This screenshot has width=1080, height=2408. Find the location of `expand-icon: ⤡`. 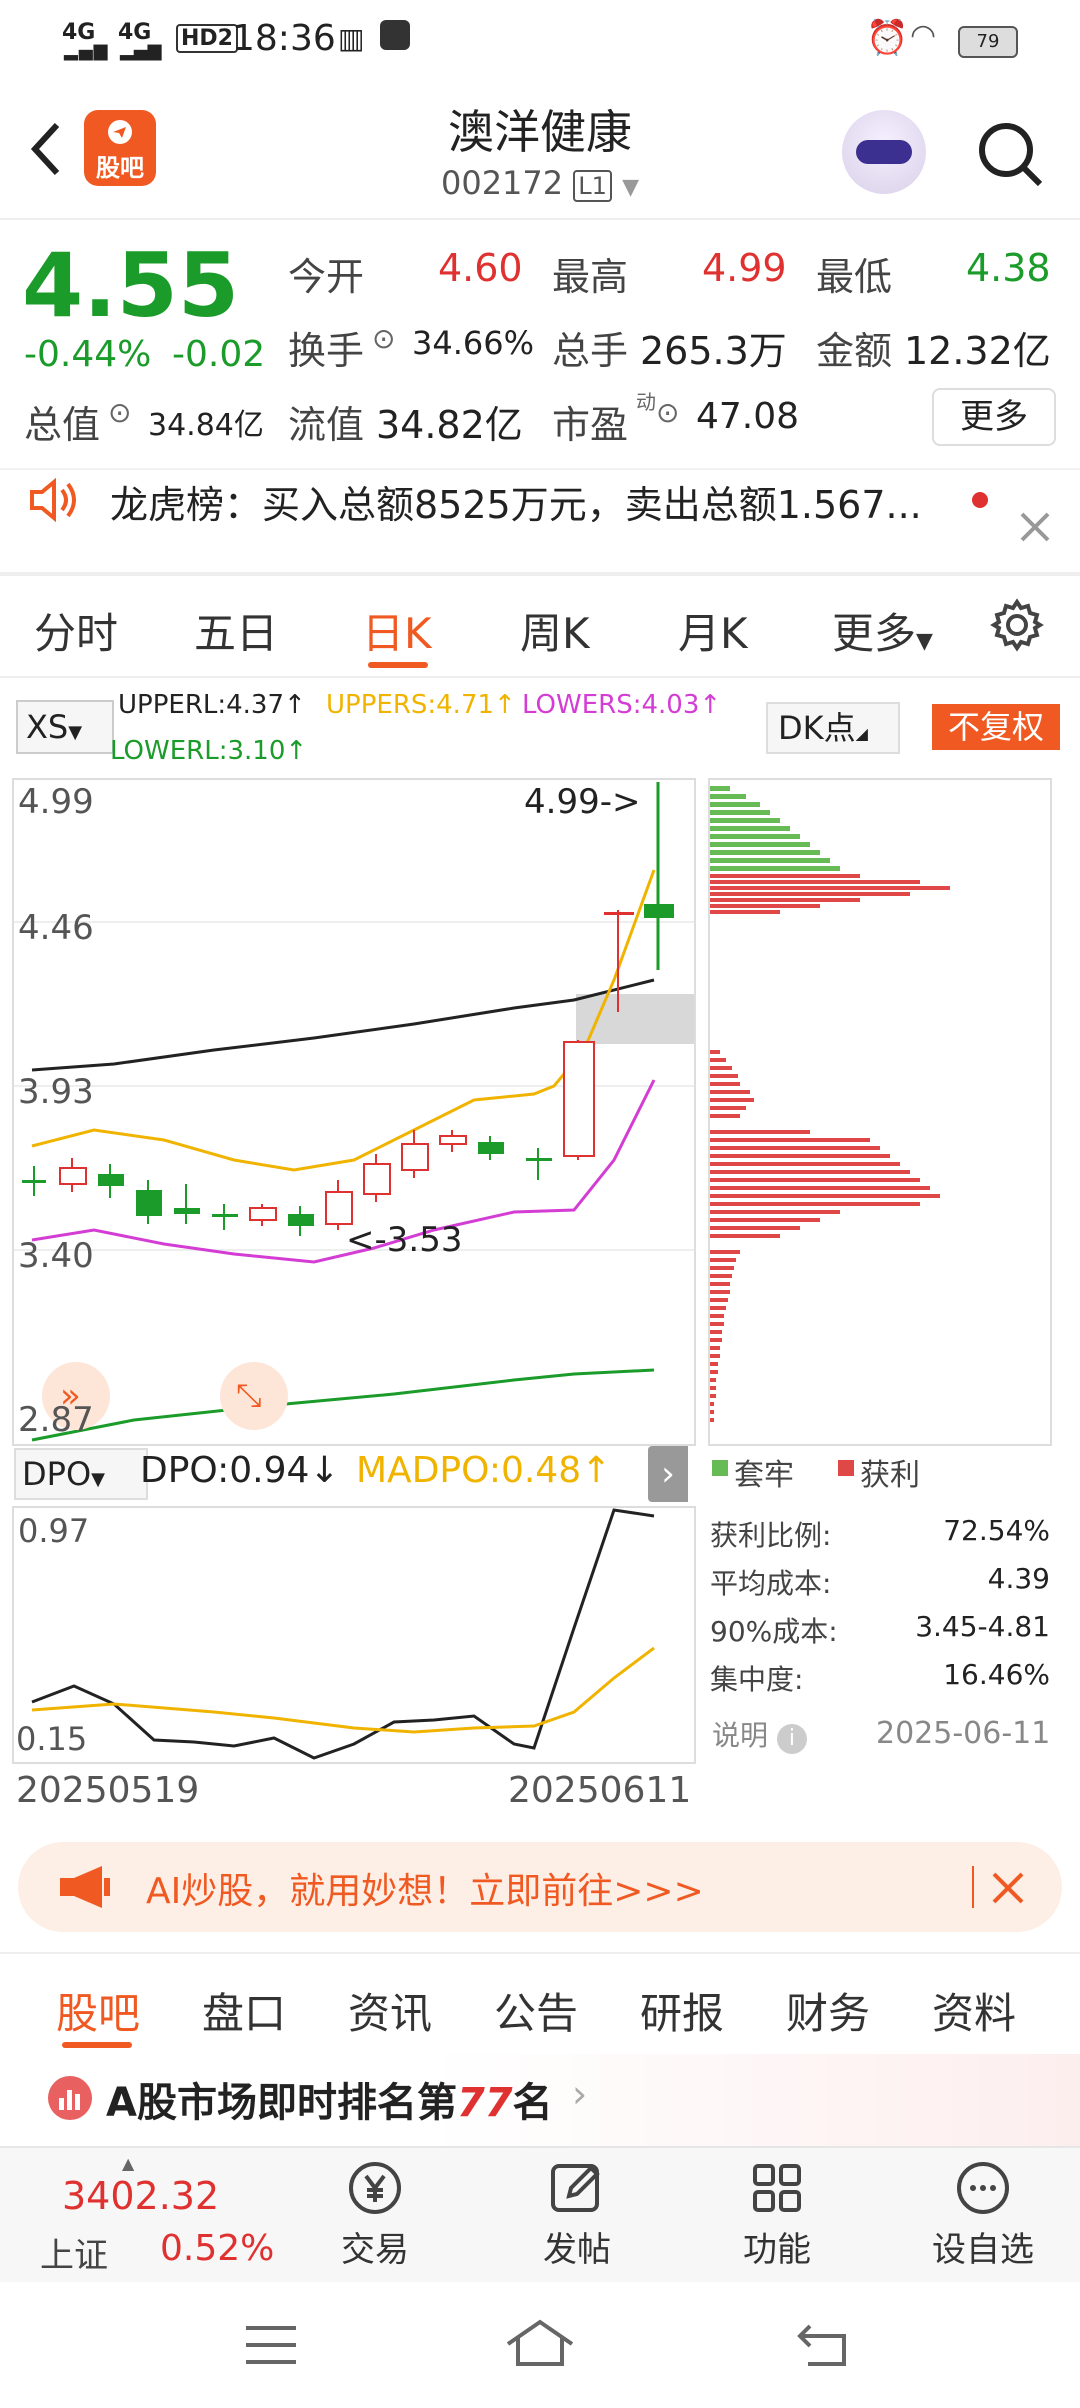

expand-icon: ⤡ is located at coordinates (249, 1395).